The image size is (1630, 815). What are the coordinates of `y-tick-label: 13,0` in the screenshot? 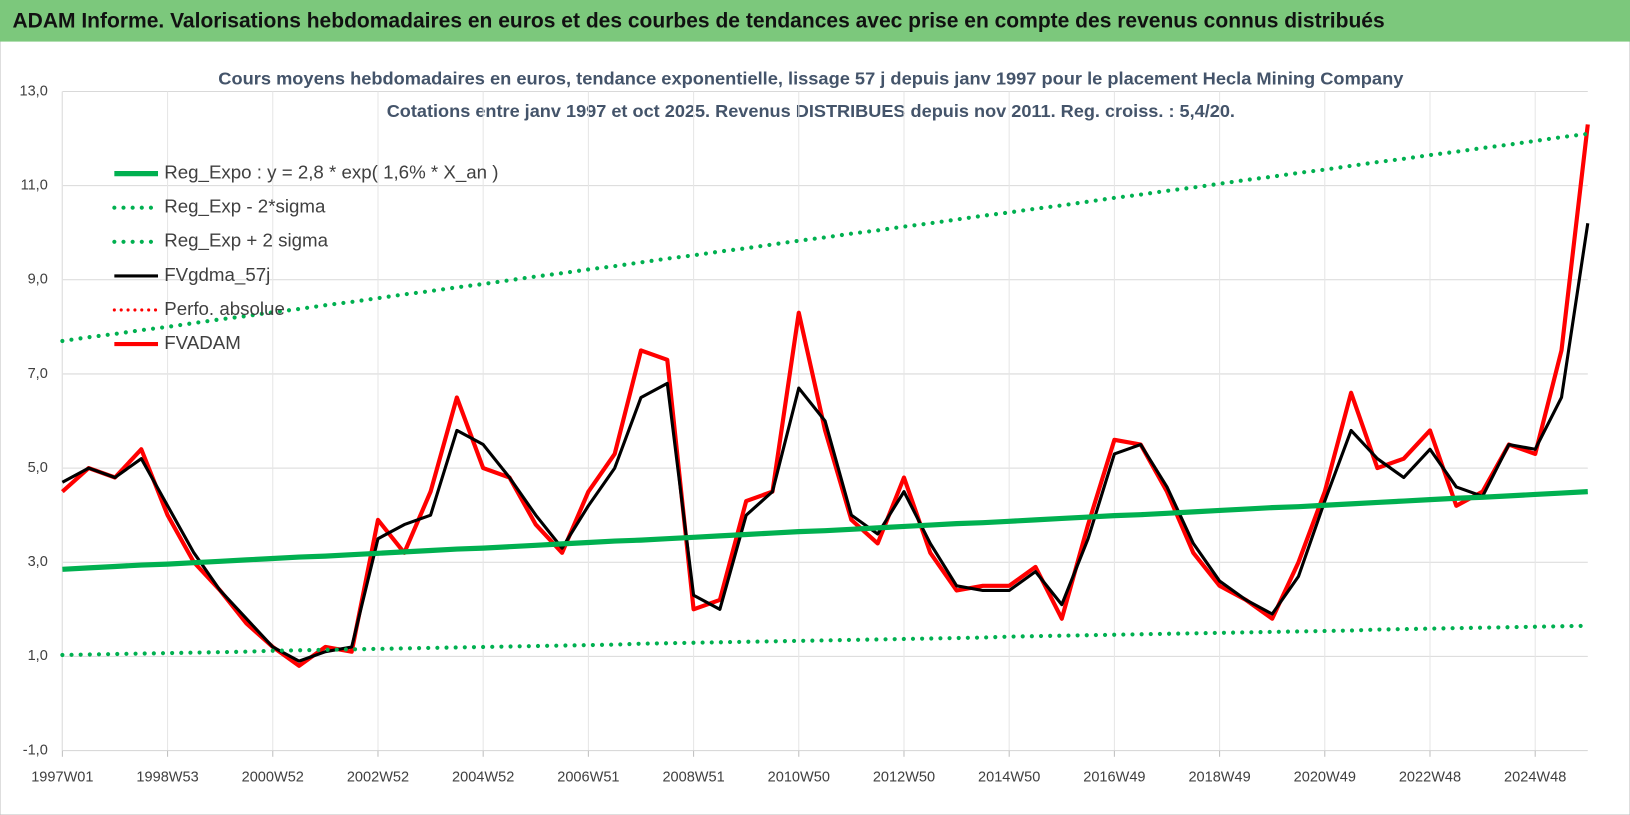 It's located at (34, 91).